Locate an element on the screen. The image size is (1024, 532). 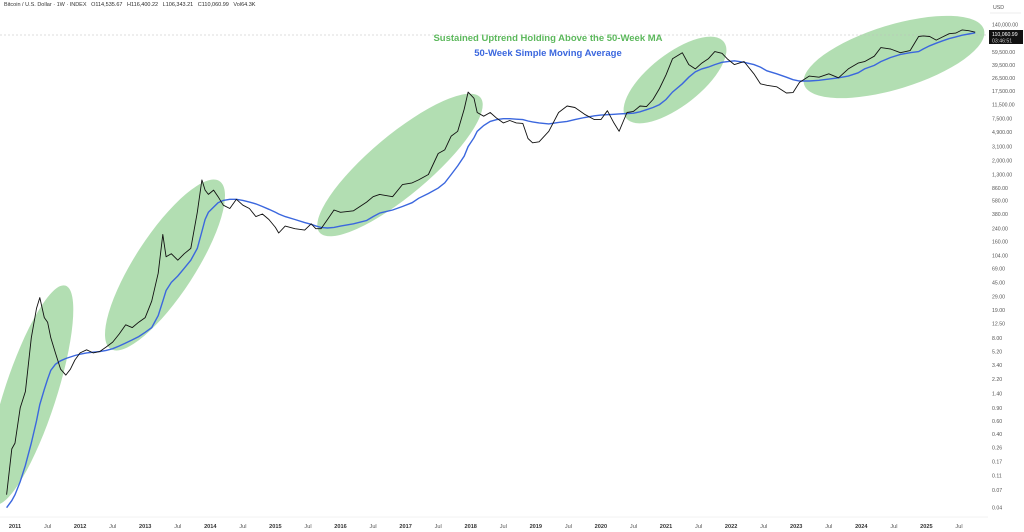
x-tick-label: 2023 is located at coordinates (796, 527).